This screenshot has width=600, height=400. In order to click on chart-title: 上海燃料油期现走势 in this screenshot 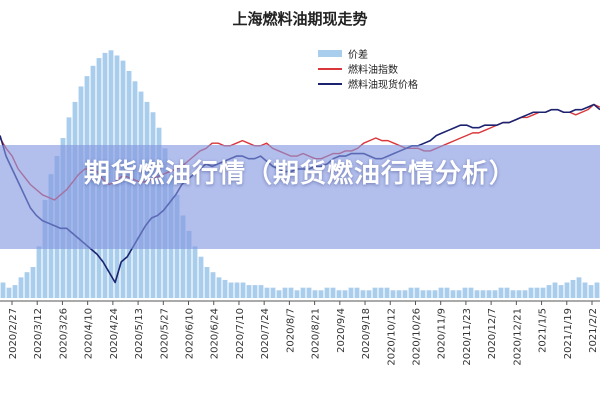, I will do `click(299, 19)`.